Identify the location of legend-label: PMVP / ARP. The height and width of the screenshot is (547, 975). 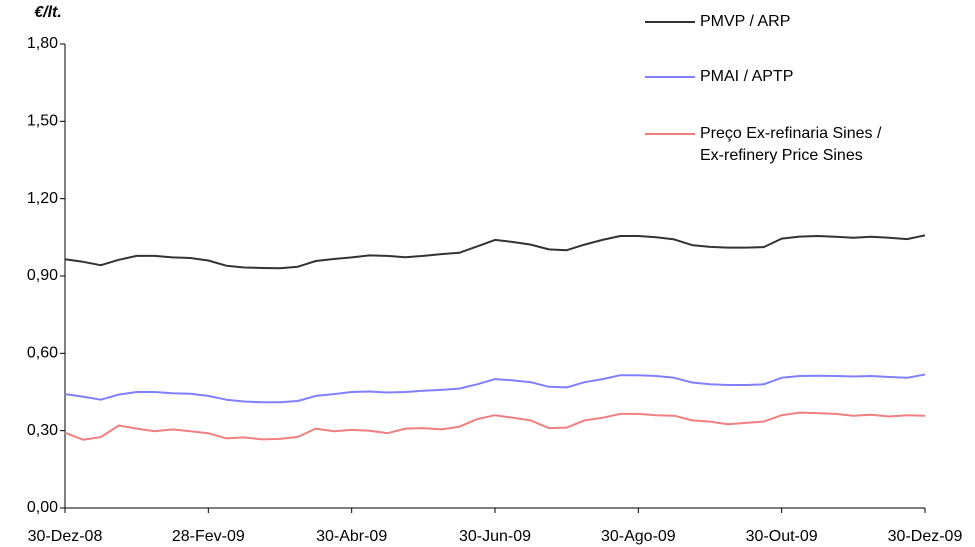
(745, 21).